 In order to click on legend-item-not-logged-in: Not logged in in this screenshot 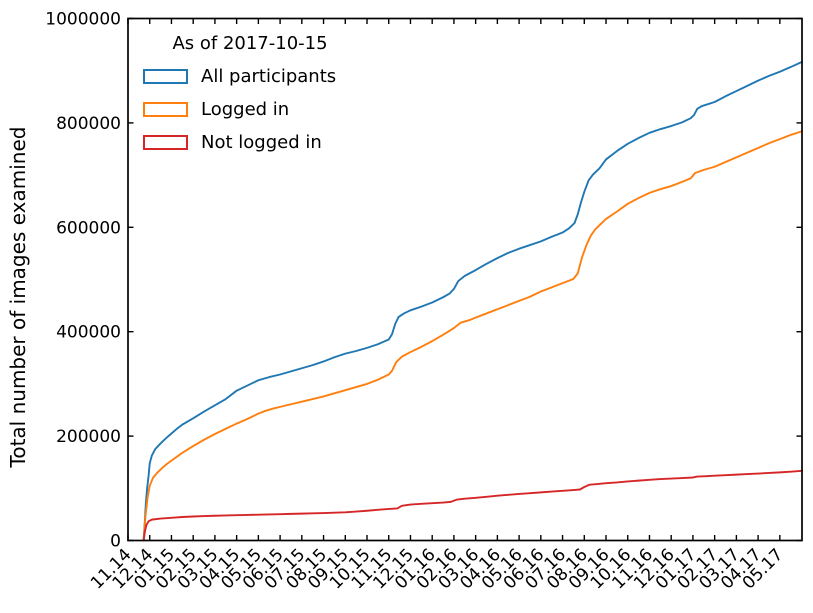, I will do `click(250, 142)`.